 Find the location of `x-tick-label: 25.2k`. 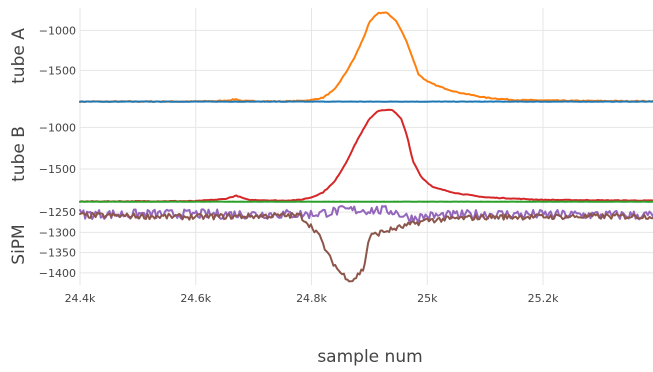

x-tick-label: 25.2k is located at coordinates (543, 298).